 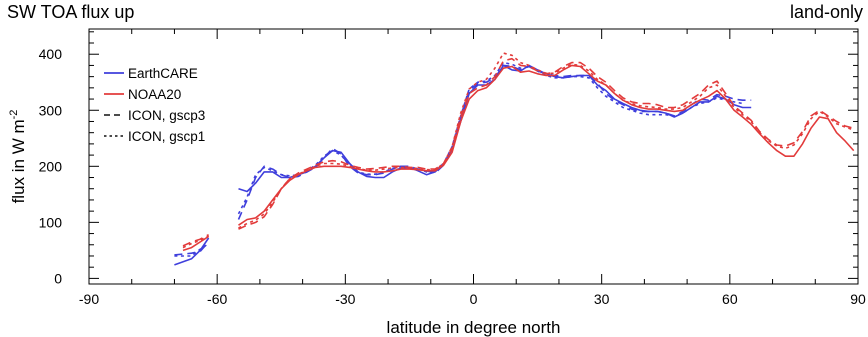 I want to click on series-line-earthcare-dotted, so click(x=192, y=249).